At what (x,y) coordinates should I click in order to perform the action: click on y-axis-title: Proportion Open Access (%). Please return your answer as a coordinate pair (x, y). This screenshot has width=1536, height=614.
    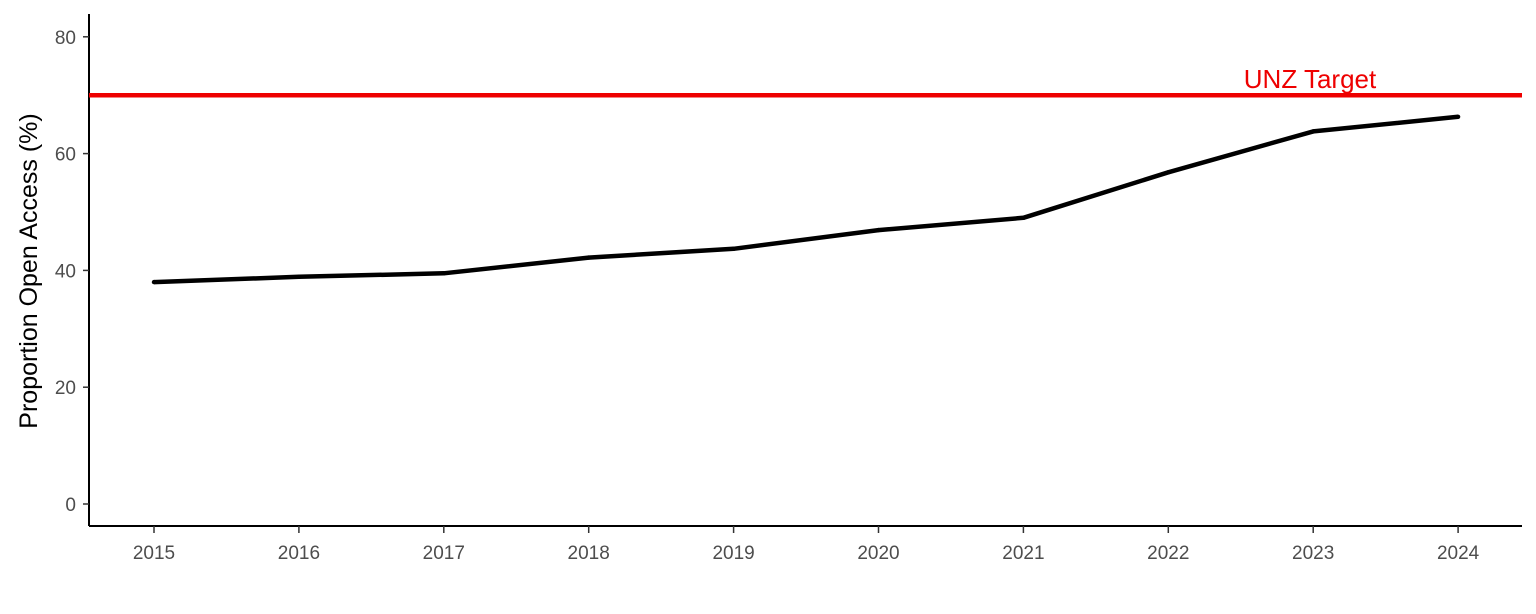
    Looking at the image, I should click on (29, 270).